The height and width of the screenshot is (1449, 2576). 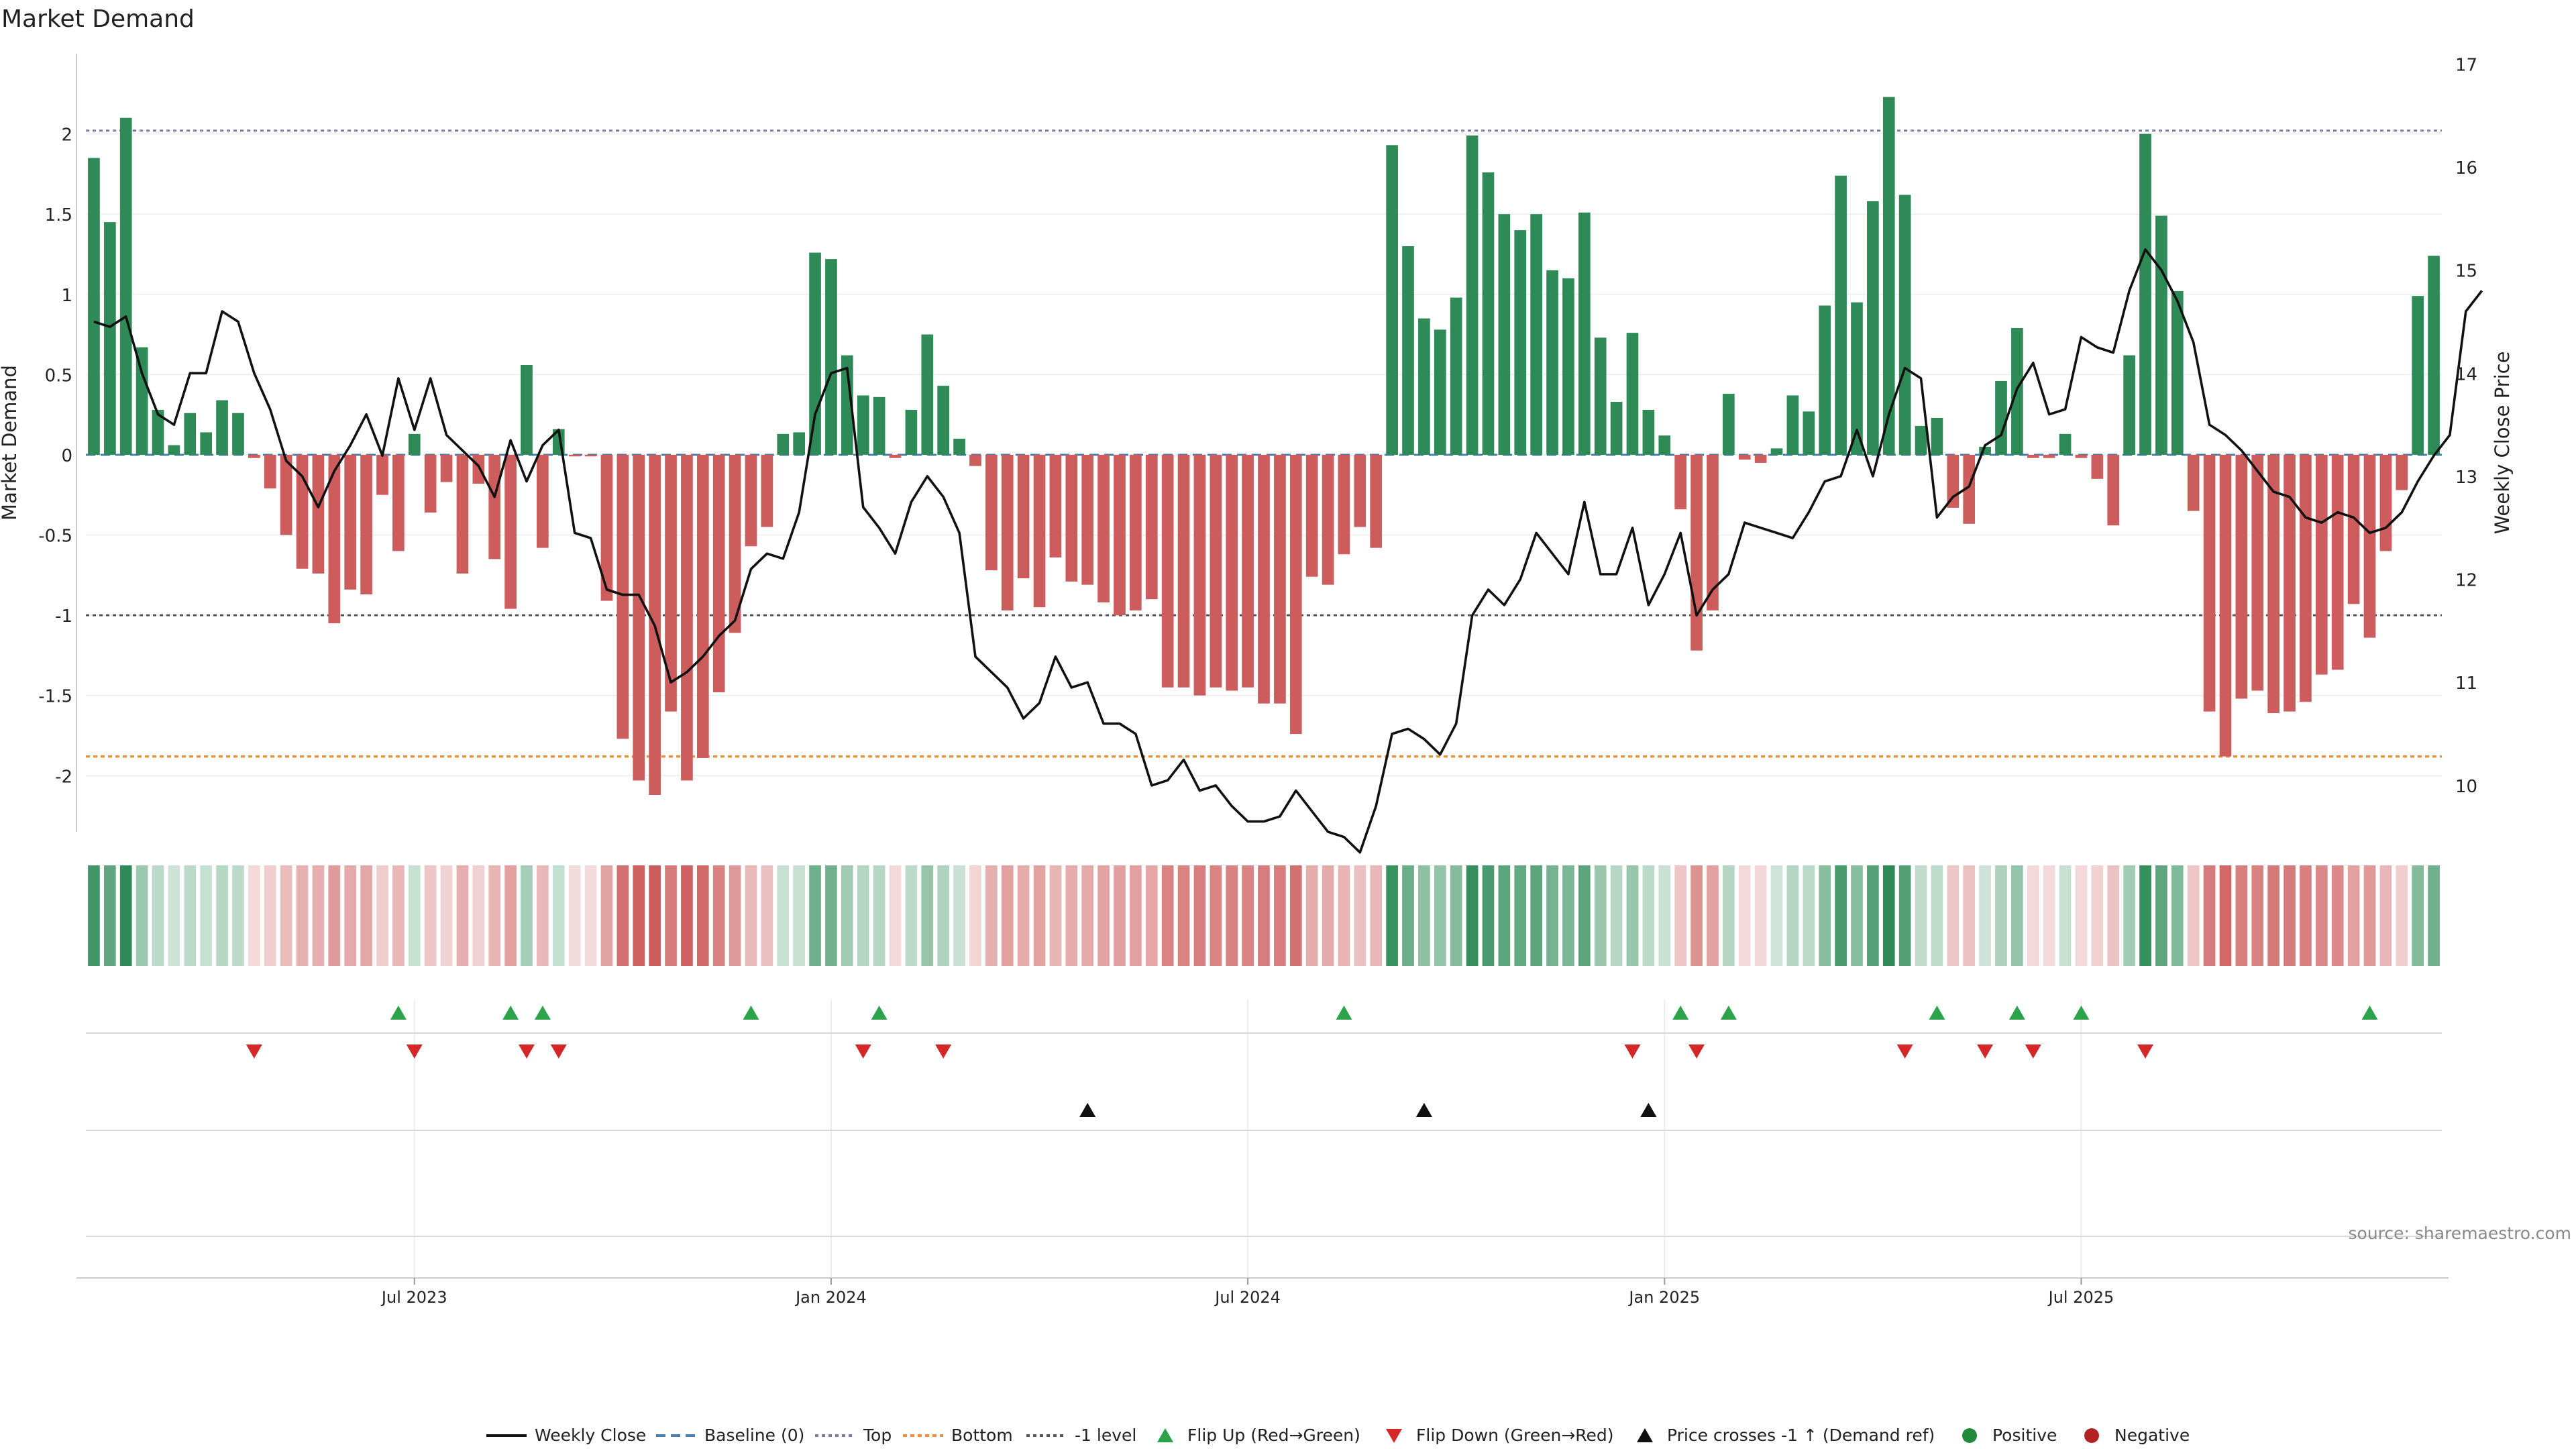 What do you see at coordinates (1087, 1110) in the screenshot?
I see `price-cross-marker` at bounding box center [1087, 1110].